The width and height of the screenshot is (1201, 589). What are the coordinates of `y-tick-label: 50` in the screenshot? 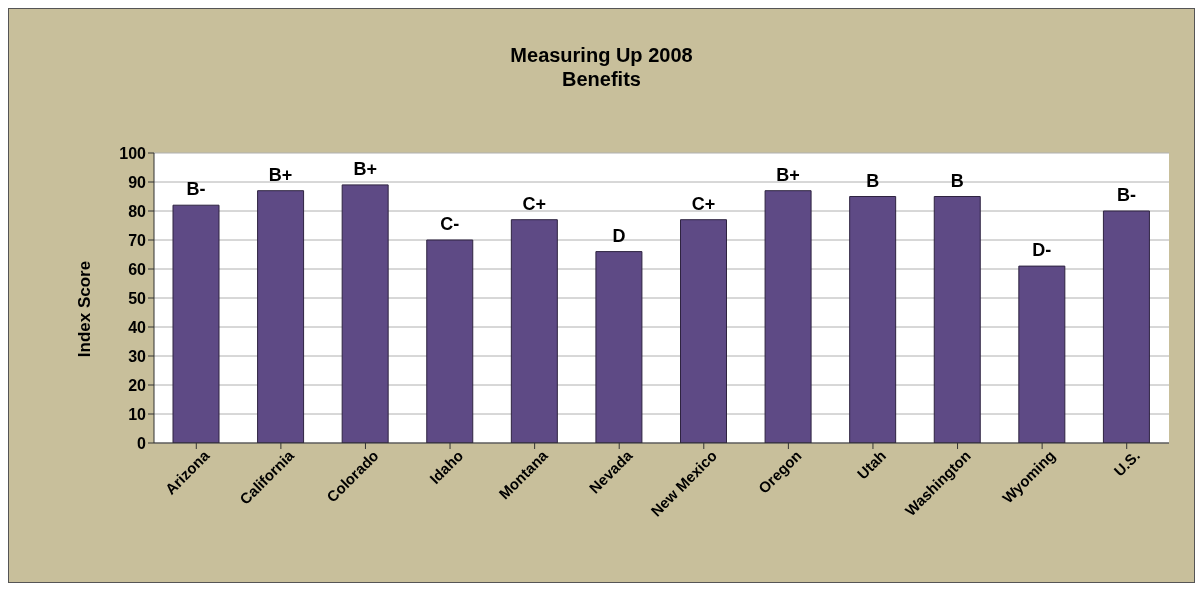 It's located at (137, 298).